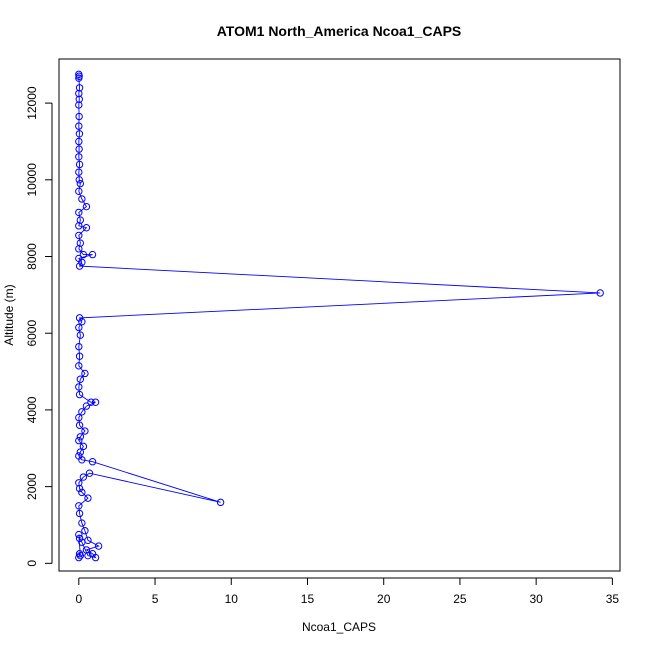  Describe the element at coordinates (384, 599) in the screenshot. I see `x-tick-label: 20` at that location.